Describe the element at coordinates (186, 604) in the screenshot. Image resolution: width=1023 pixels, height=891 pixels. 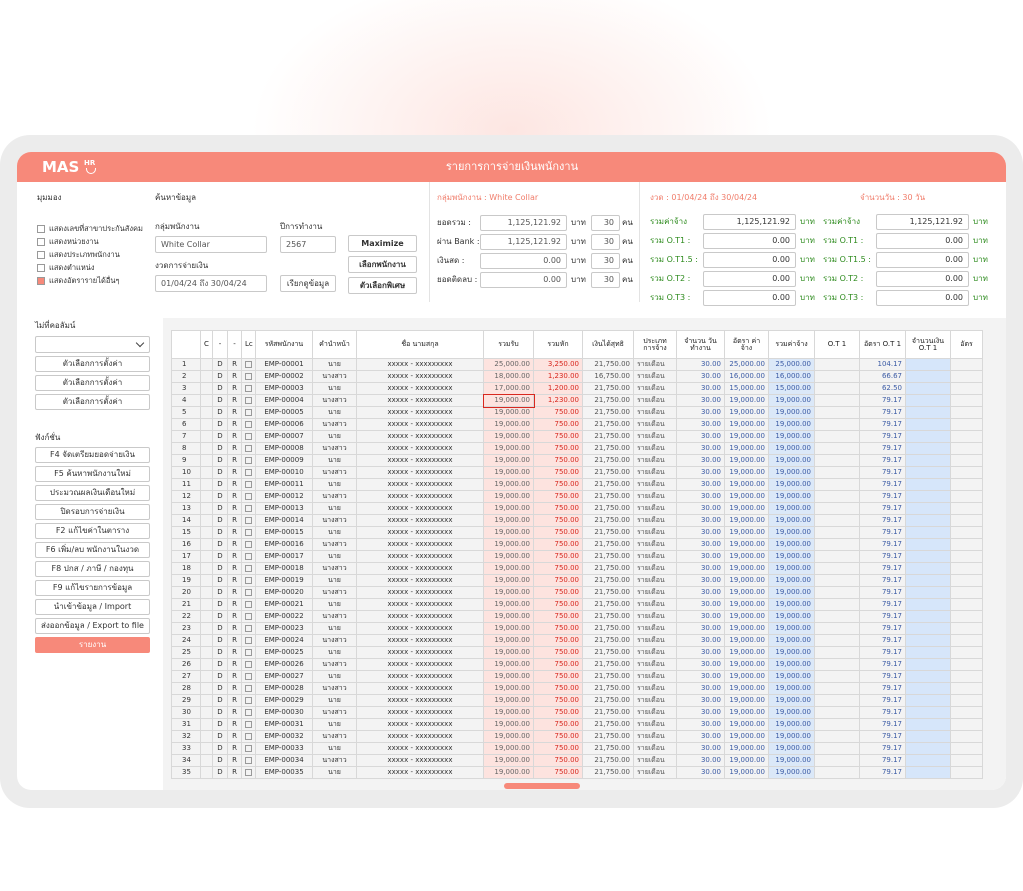
I see `table-cell: 21` at that location.